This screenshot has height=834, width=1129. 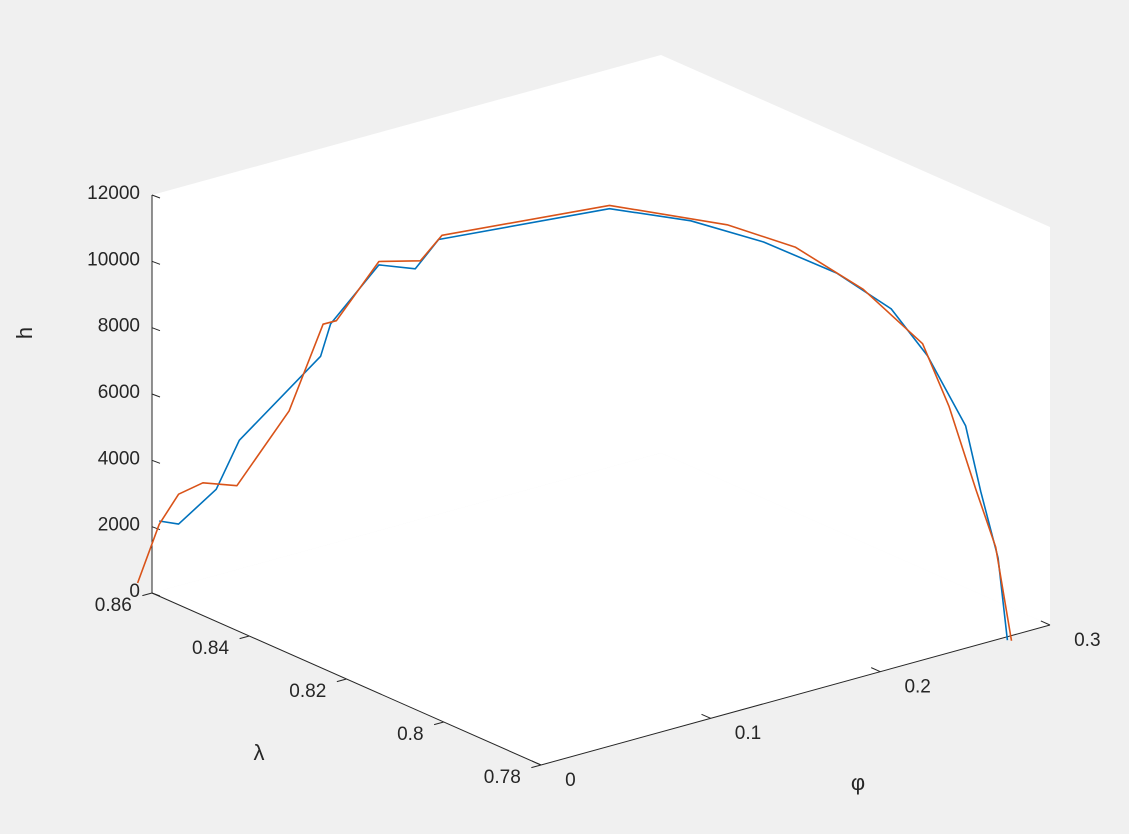 I want to click on x-tick-label: 0.2, so click(x=917, y=687).